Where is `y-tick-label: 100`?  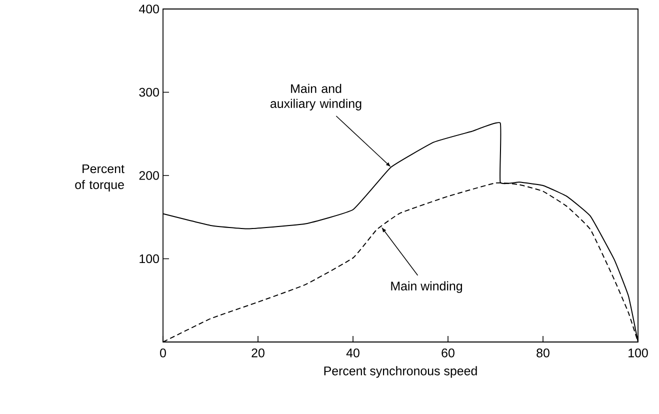 y-tick-label: 100 is located at coordinates (149, 259).